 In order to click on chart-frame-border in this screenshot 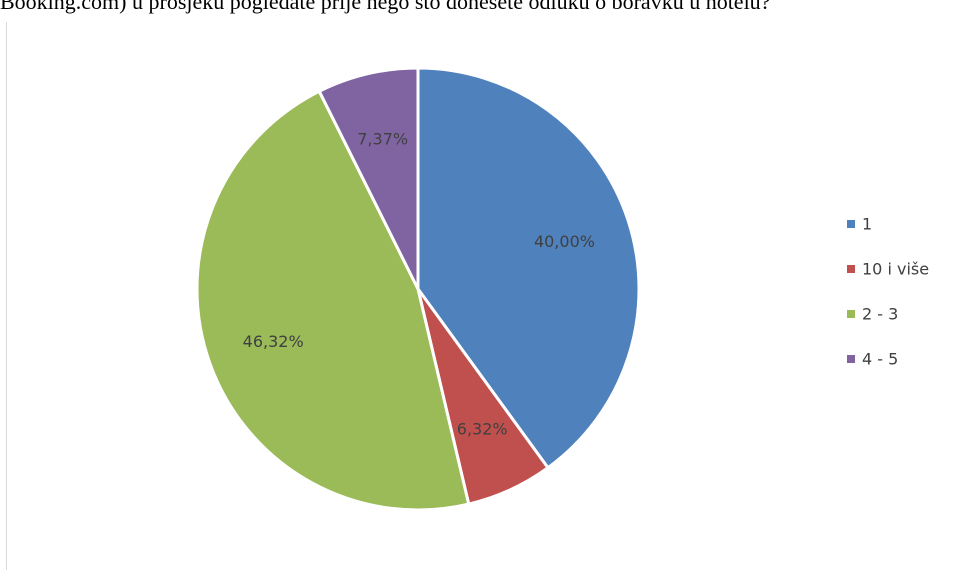, I will do `click(6, 296)`.